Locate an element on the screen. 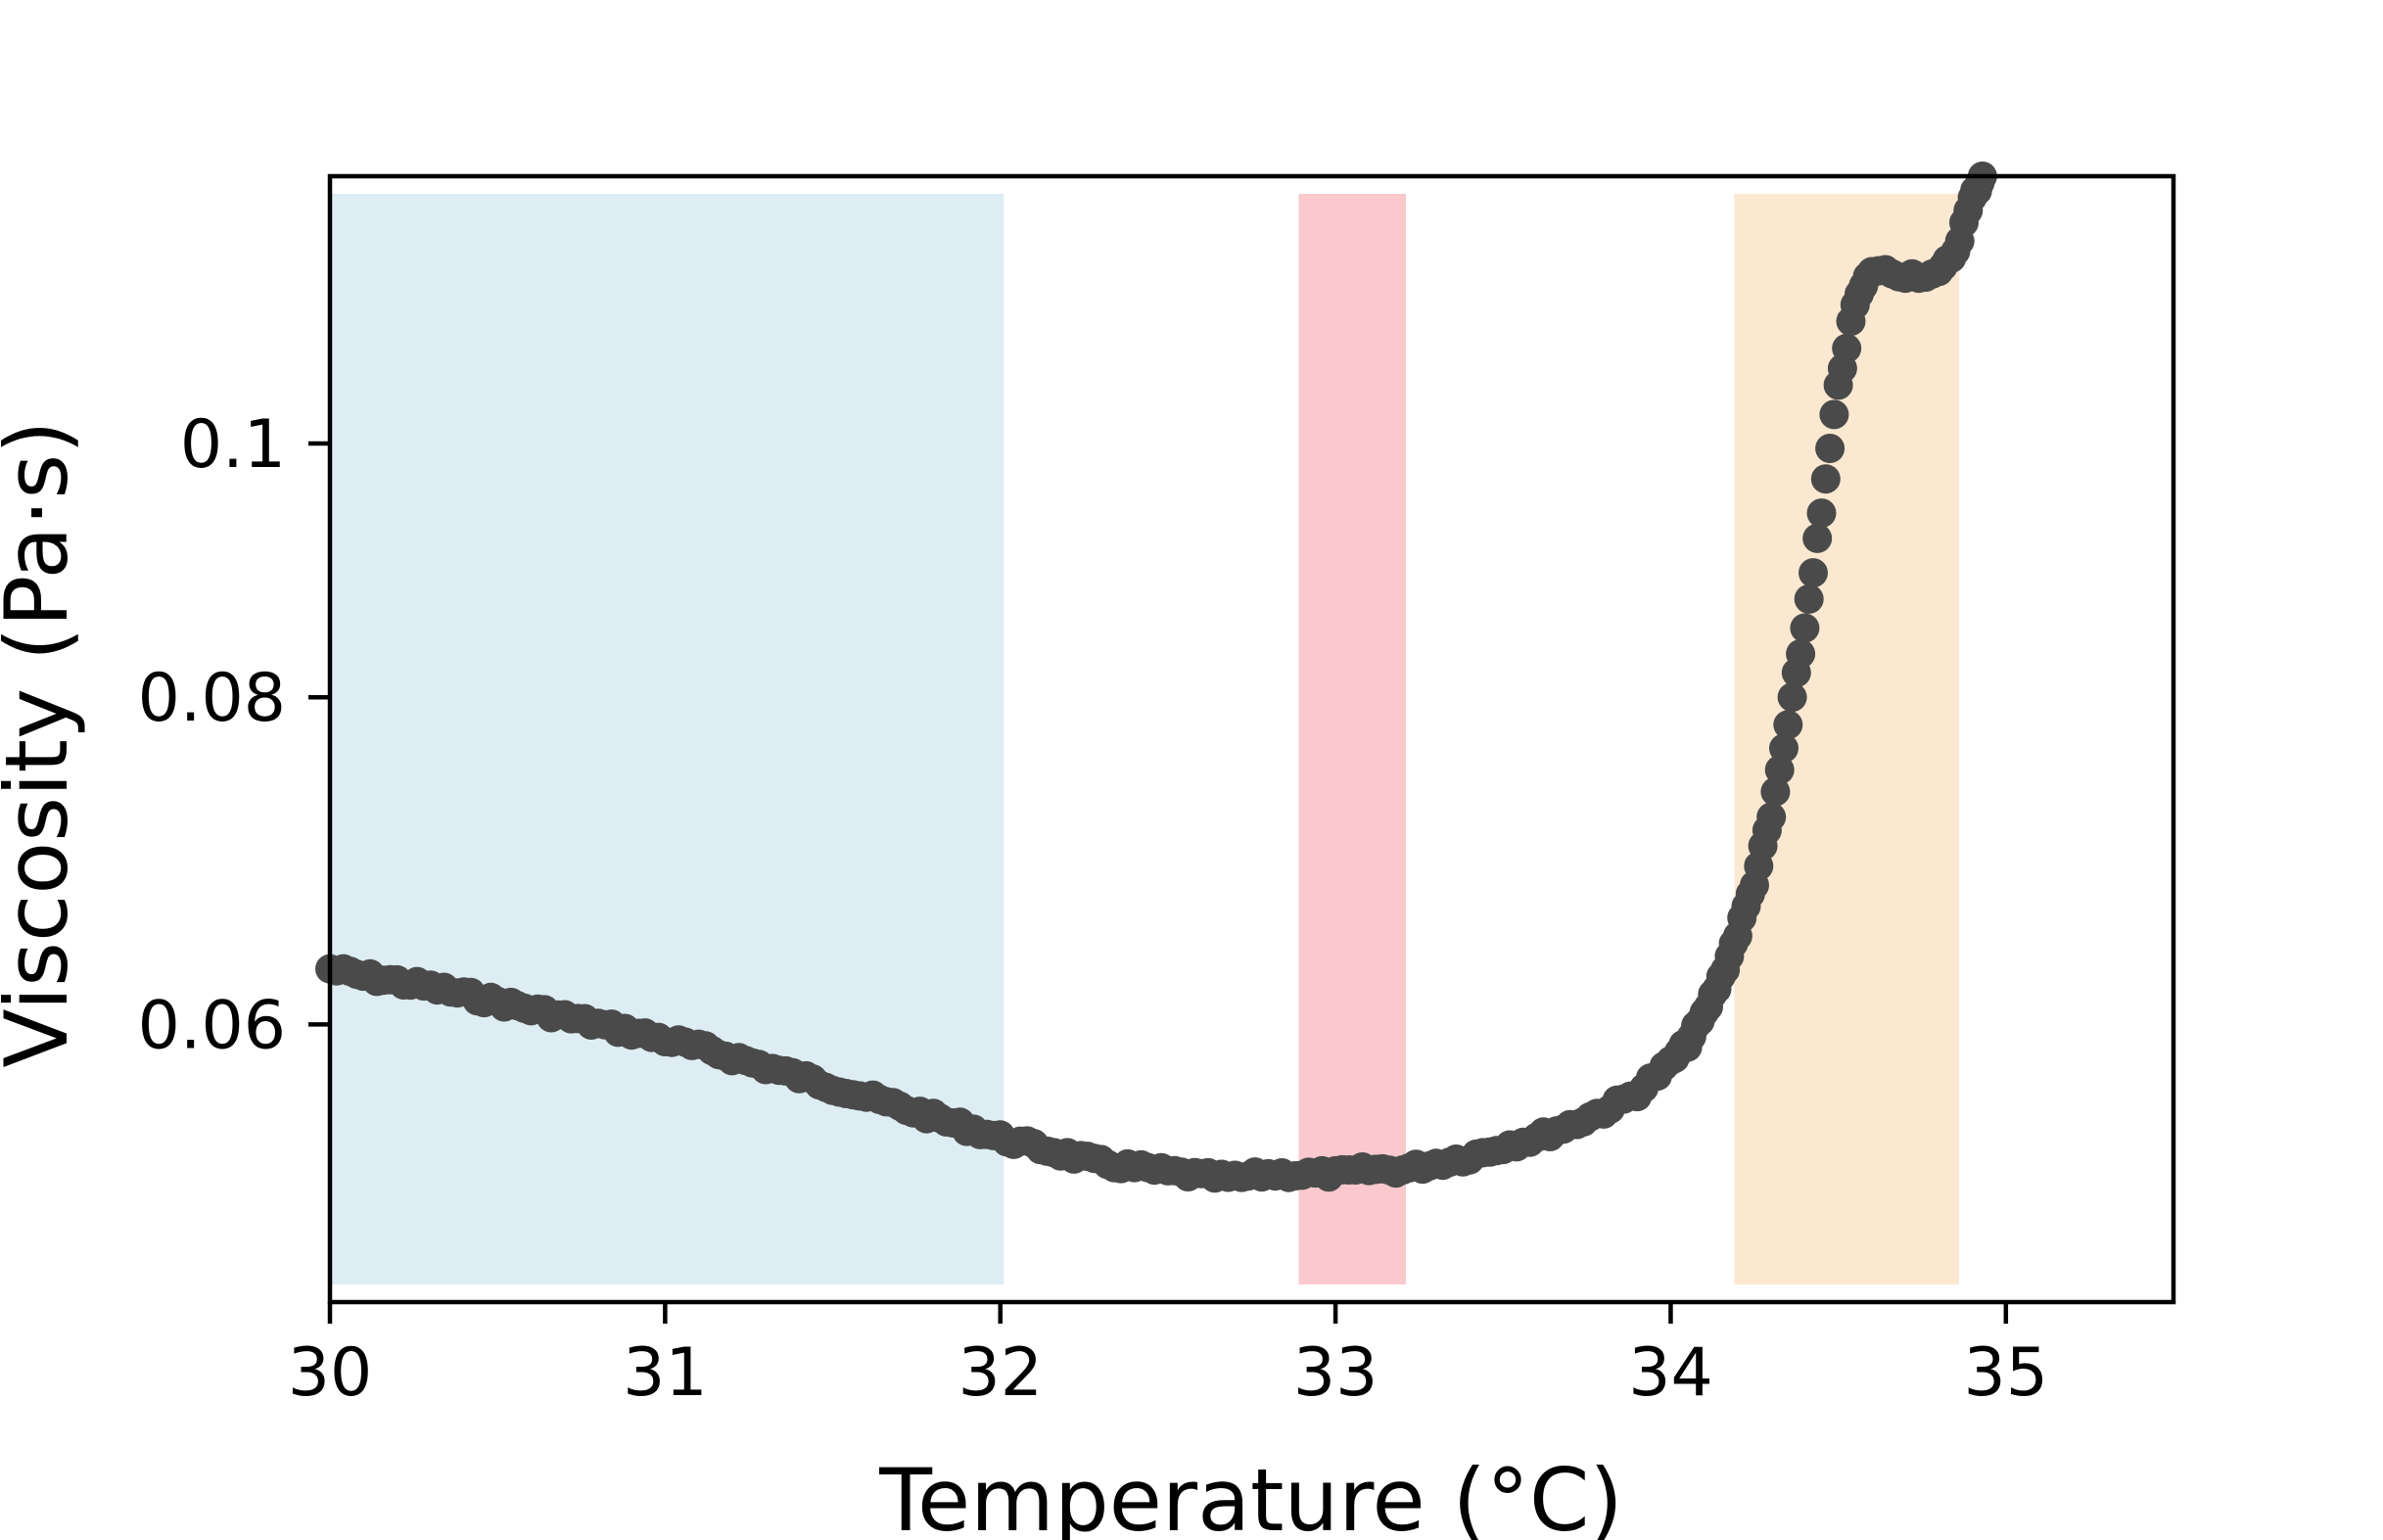  x-axis-label: Temperature (°C) is located at coordinates (1251, 1495).